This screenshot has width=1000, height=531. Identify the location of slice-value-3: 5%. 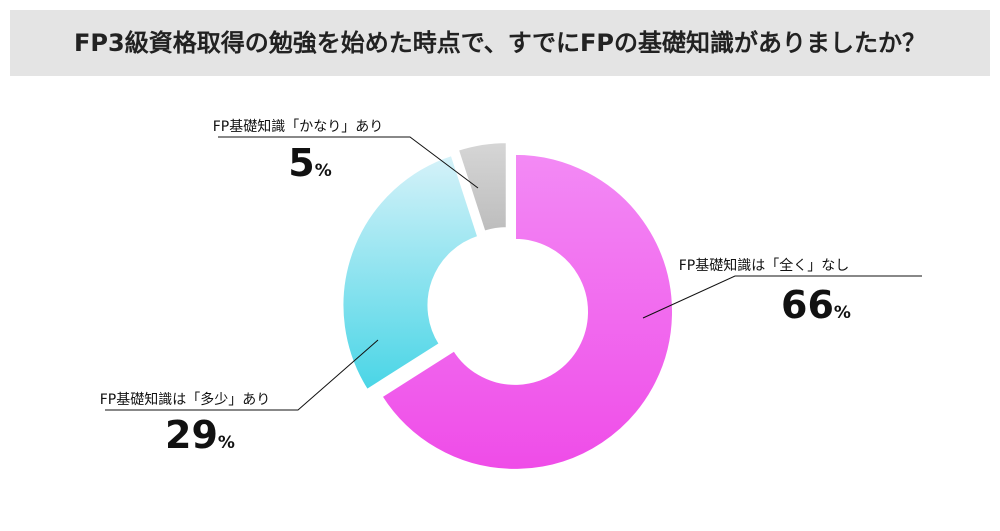
(310, 163).